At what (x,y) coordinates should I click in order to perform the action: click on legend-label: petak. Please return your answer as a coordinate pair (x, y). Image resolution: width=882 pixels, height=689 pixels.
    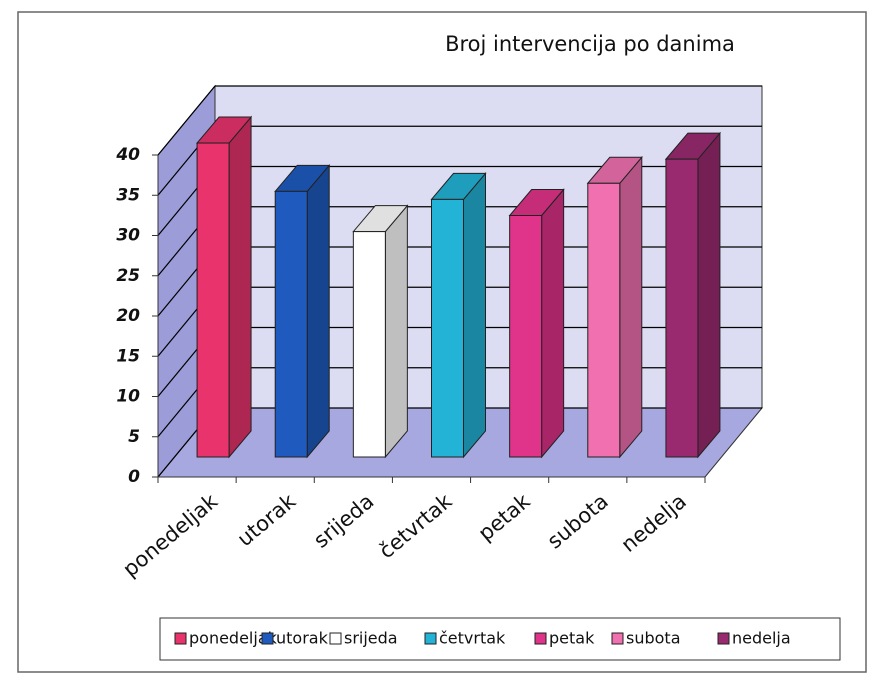
    Looking at the image, I should click on (572, 638).